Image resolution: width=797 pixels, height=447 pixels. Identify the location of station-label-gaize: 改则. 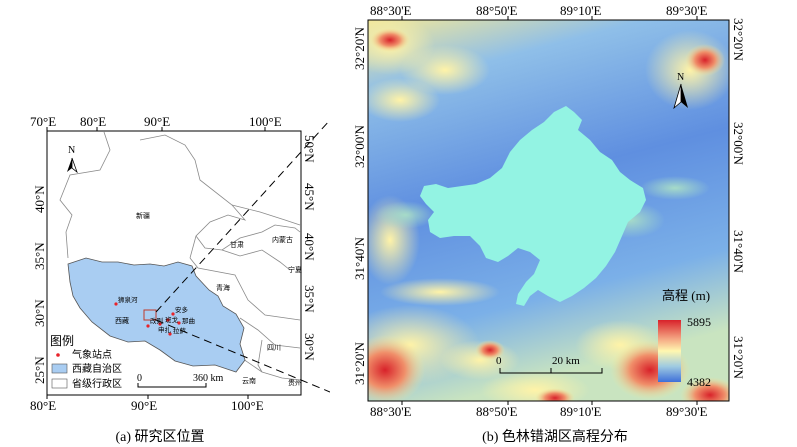
(156, 320).